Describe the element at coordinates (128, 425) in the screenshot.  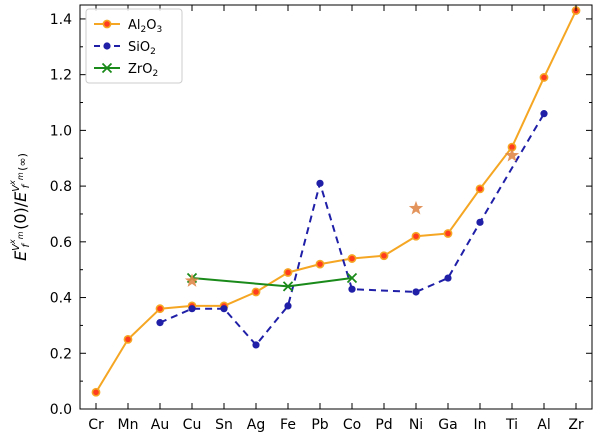
I see `x-tick-label-mn: Mn` at that location.